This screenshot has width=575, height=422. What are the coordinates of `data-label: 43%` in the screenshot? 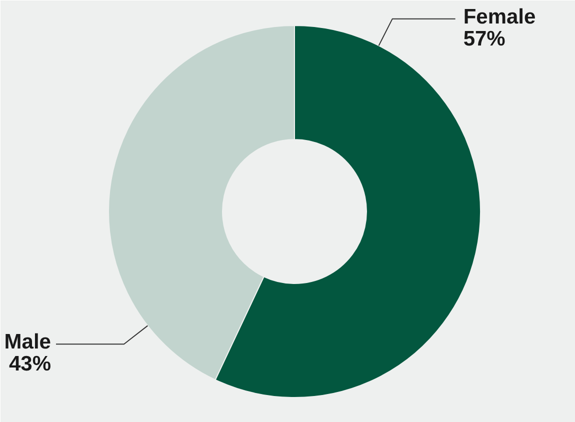 It's located at (30, 364).